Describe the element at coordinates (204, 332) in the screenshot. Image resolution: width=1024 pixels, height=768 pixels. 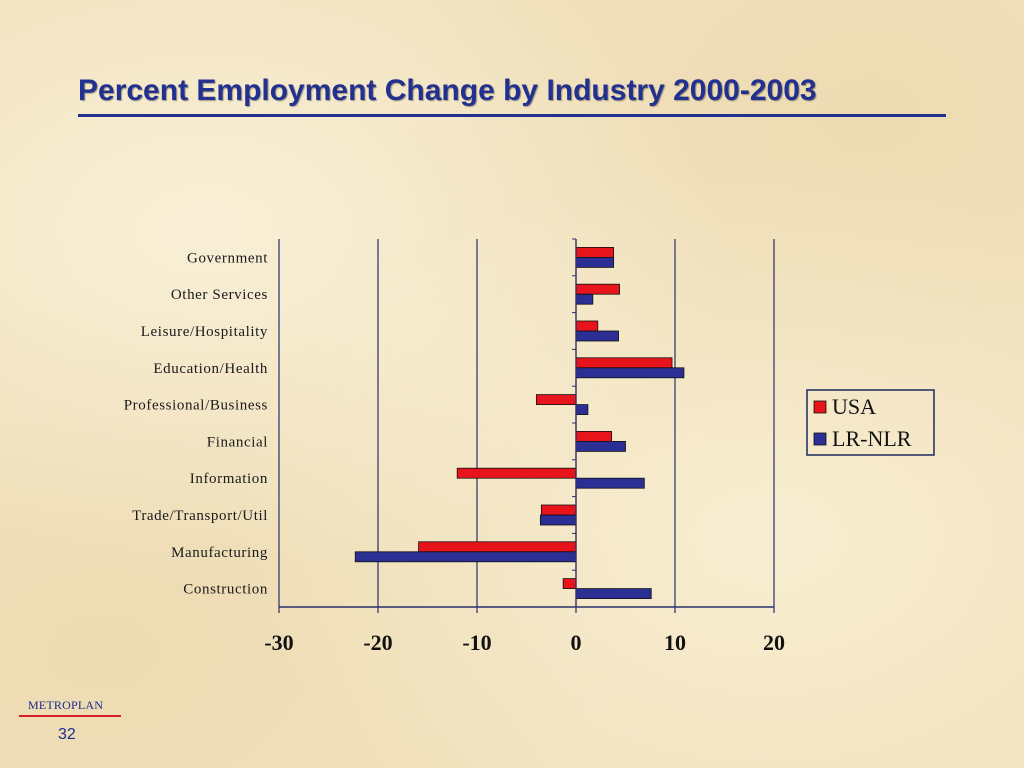
I see `category-label-leisure-hospitality: Leisure/Hospitality` at that location.